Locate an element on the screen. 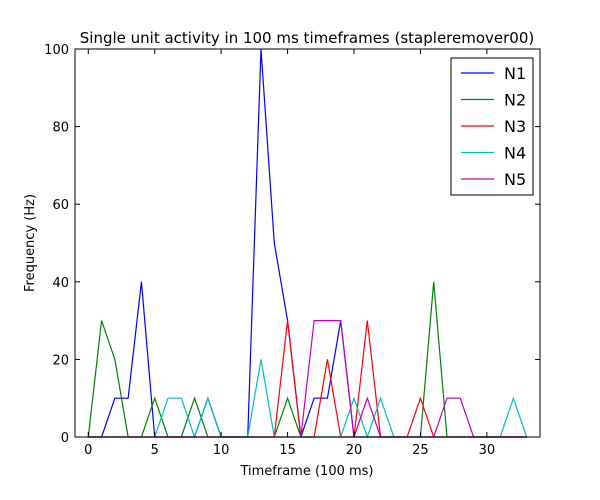  x-tick-label: 0 is located at coordinates (88, 450).